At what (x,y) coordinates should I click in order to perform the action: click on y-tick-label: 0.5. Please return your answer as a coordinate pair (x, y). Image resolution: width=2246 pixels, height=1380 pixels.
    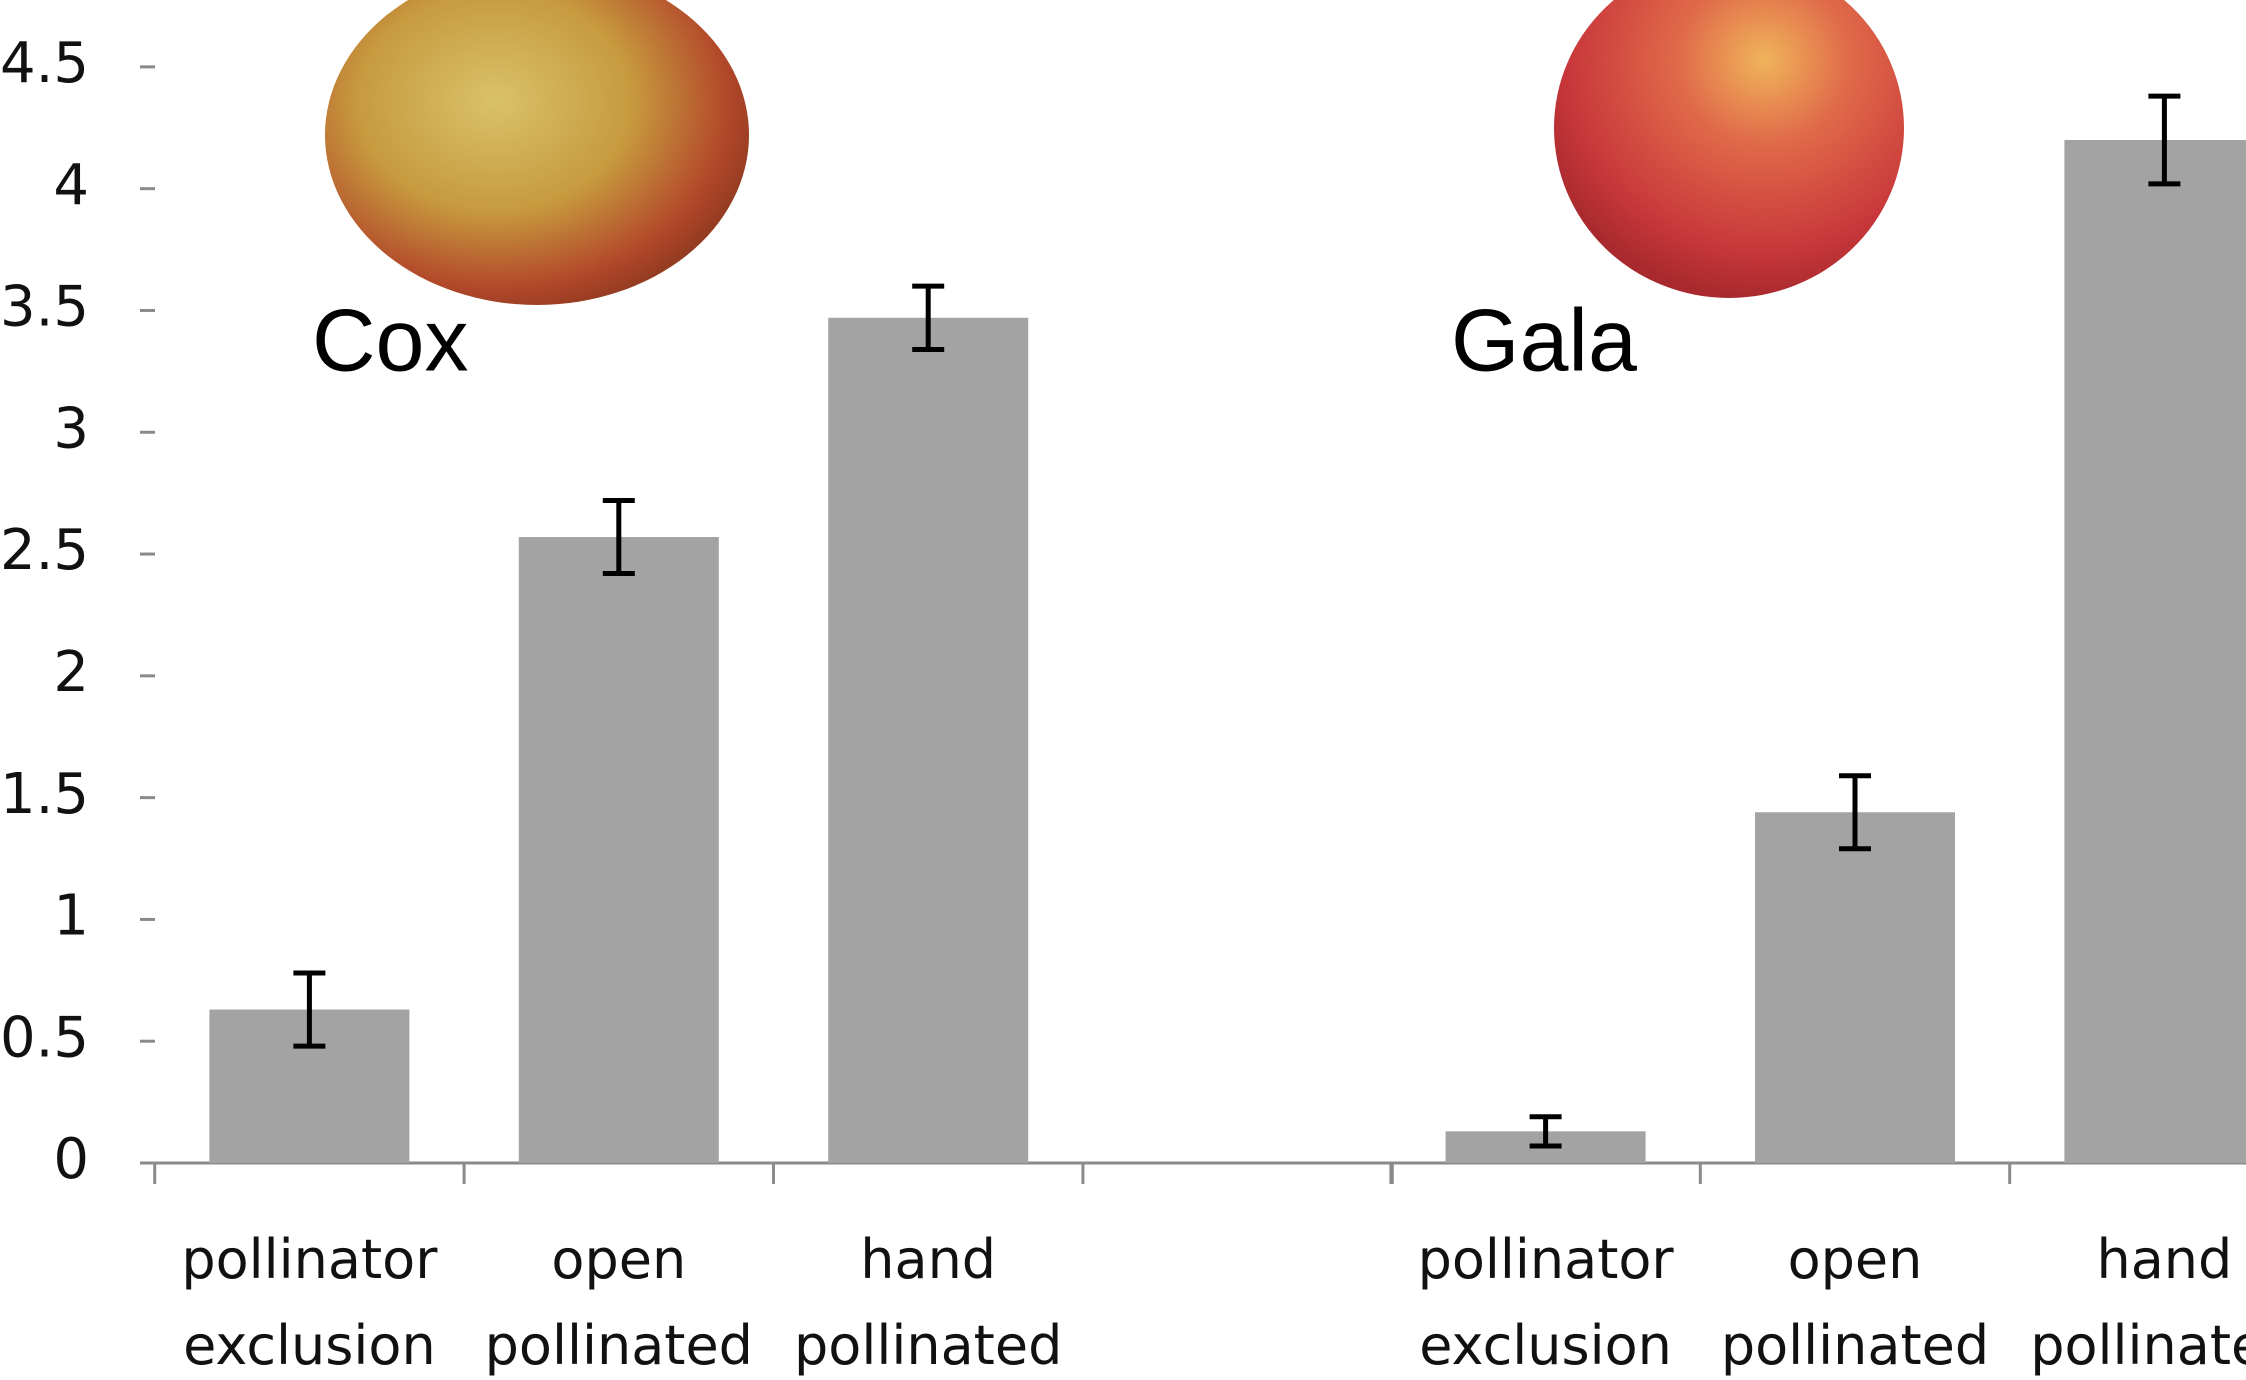
    Looking at the image, I should click on (44, 1037).